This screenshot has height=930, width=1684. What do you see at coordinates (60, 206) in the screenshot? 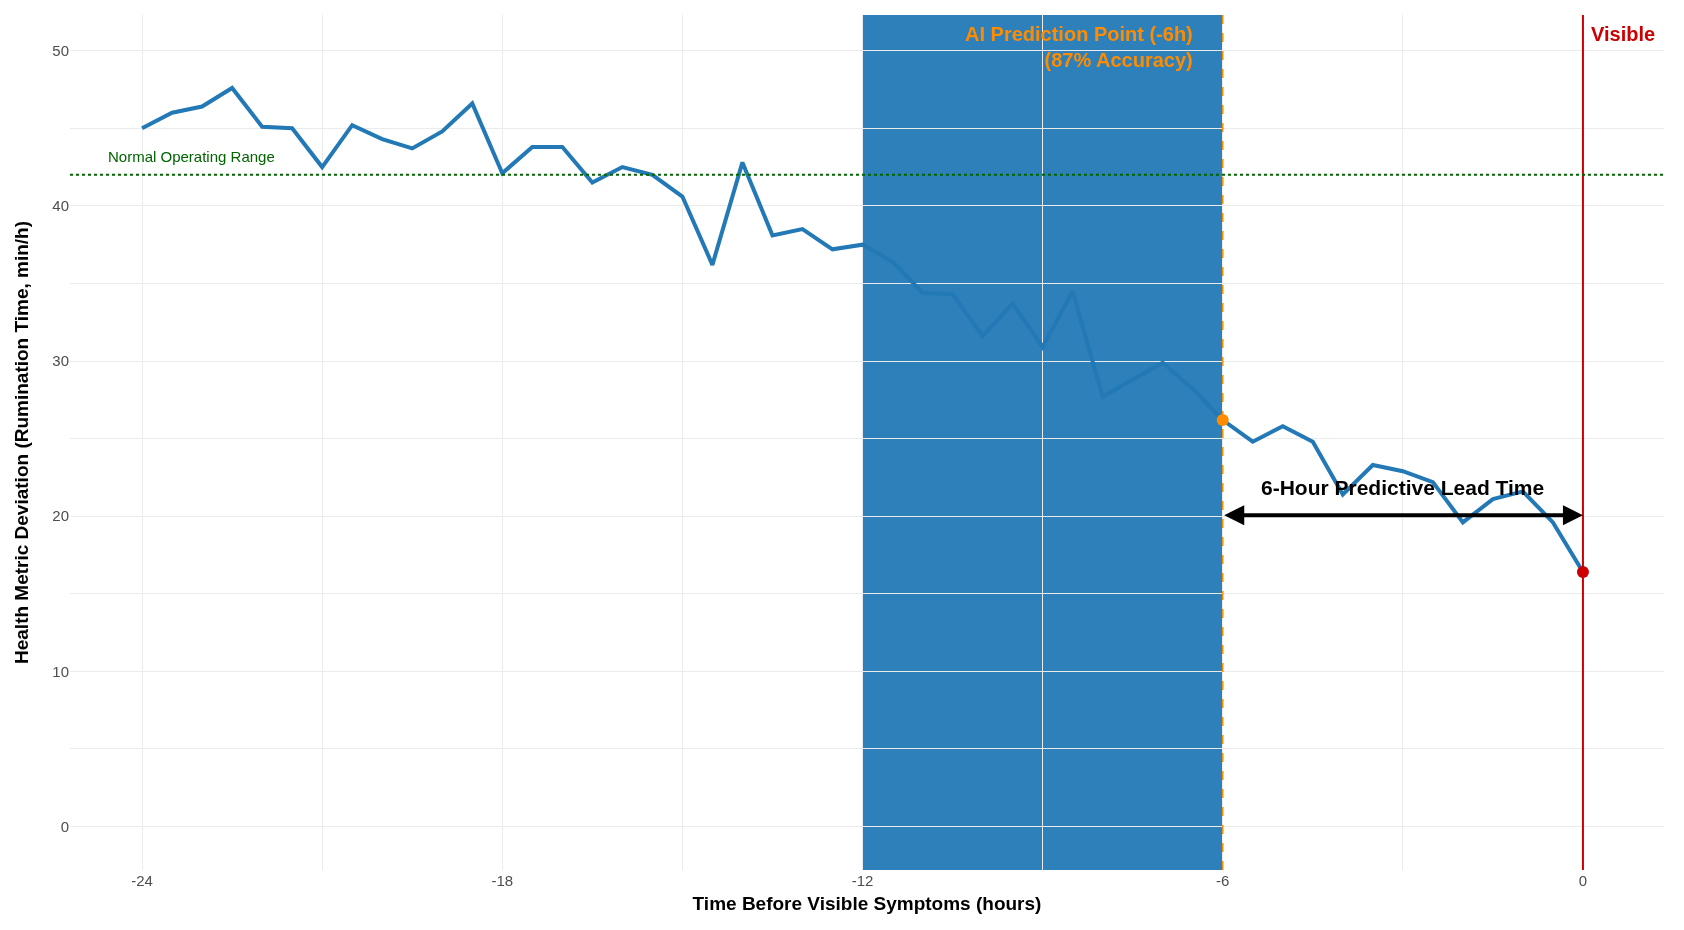
I see `y-tick-label: 40` at bounding box center [60, 206].